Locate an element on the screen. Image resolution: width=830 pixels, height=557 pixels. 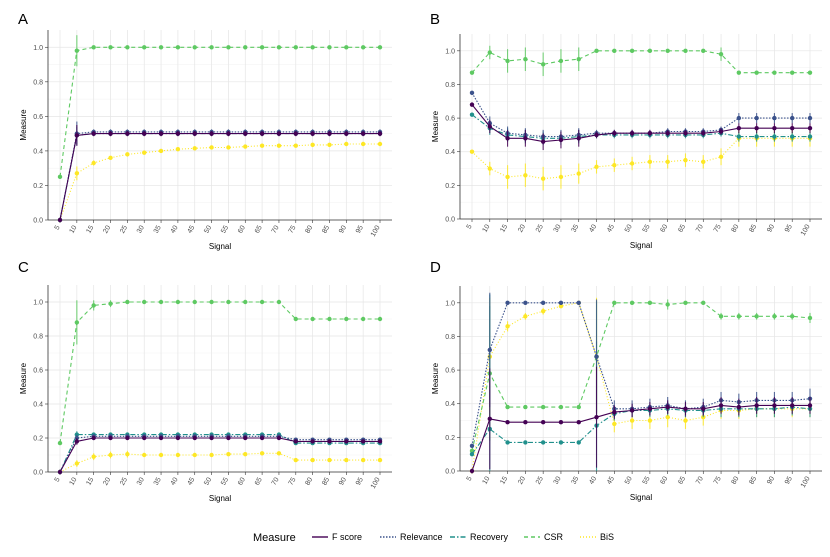
y-tick-label: 0.6 is located at coordinates (38, 117).